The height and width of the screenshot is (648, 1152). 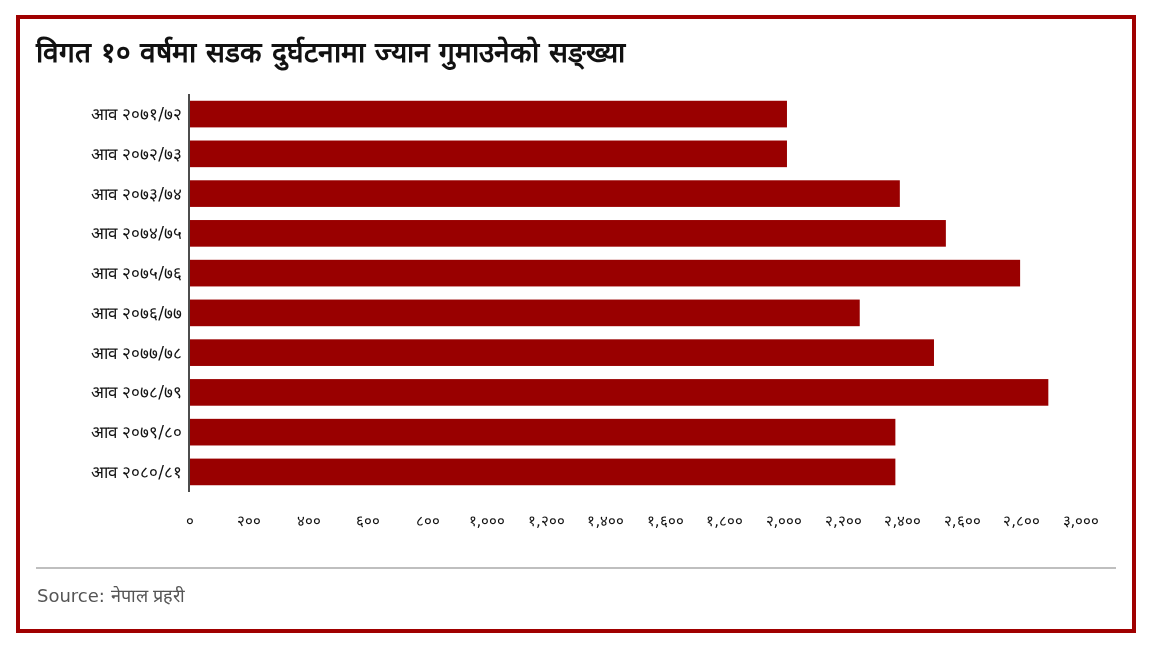 I want to click on x-tick-label: २००, so click(x=249, y=521).